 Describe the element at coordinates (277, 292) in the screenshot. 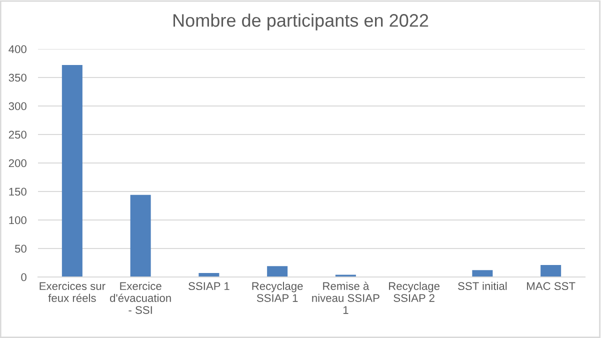

I see `x-tick-label: Recyclage SSIAP 1` at that location.